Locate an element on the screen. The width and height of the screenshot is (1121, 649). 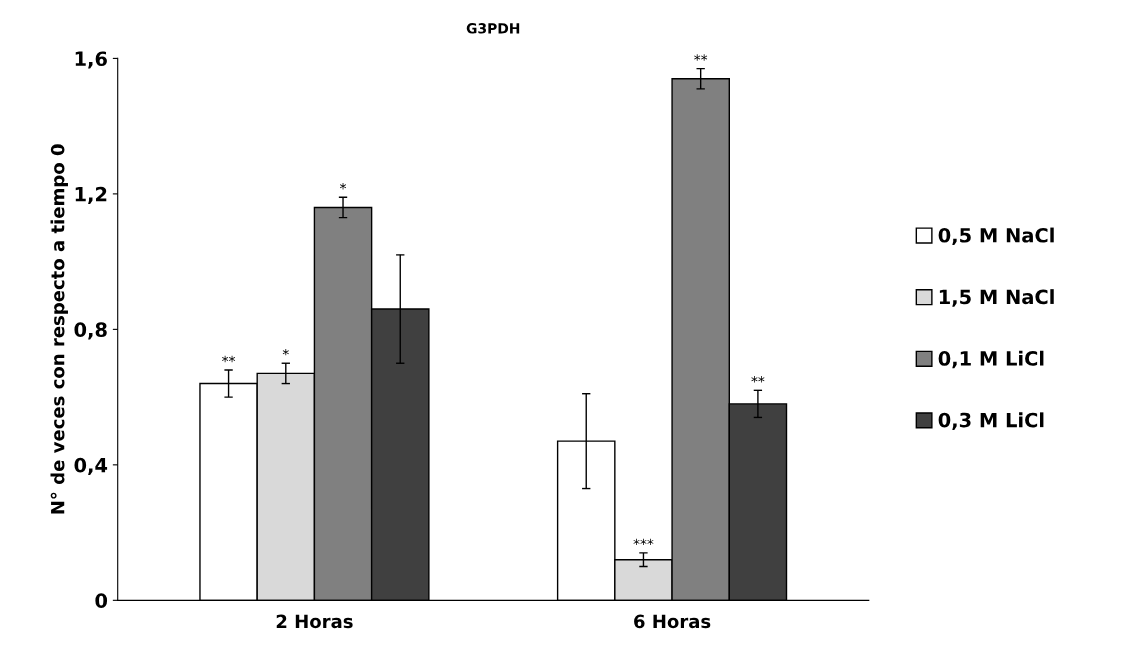
legend-label: 1,5 M NaCl is located at coordinates (996, 298).